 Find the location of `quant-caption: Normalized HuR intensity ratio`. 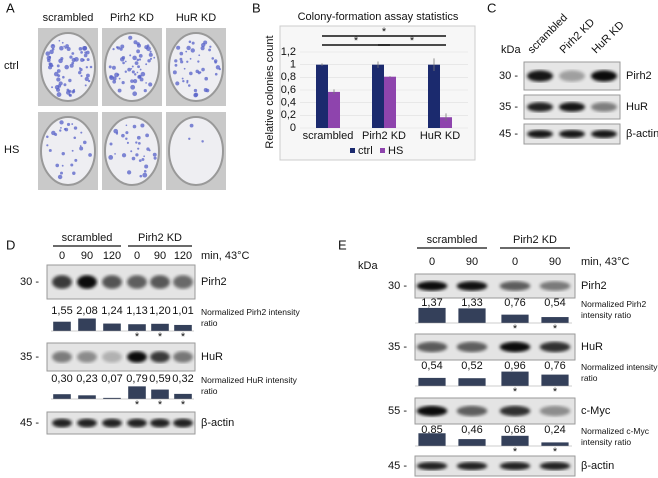

quant-caption: Normalized HuR intensity ratio is located at coordinates (249, 385).